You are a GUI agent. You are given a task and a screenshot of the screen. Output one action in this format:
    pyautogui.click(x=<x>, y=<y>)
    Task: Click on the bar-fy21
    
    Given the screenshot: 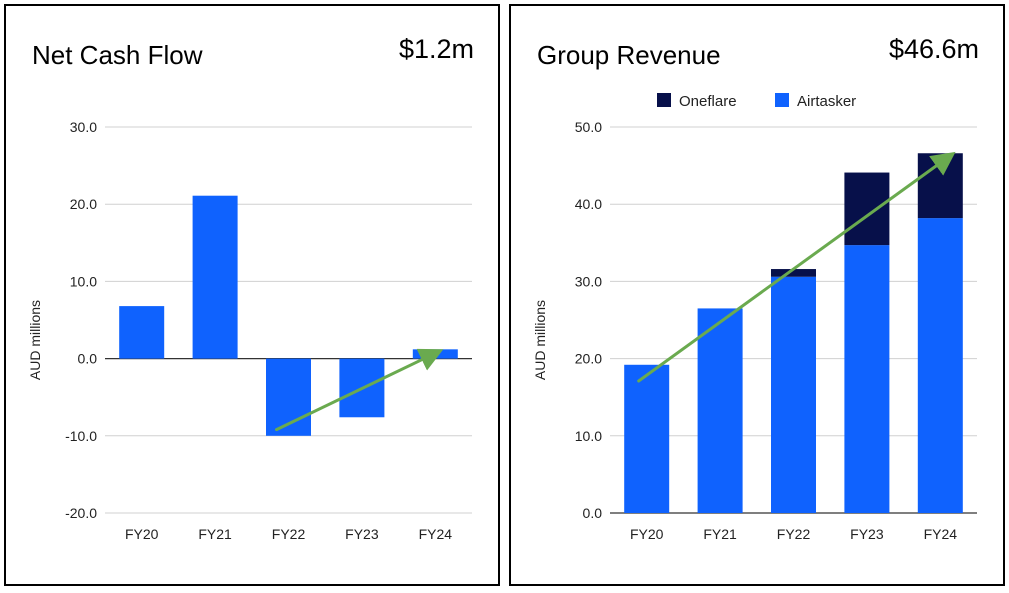 What is the action you would take?
    pyautogui.click(x=215, y=277)
    